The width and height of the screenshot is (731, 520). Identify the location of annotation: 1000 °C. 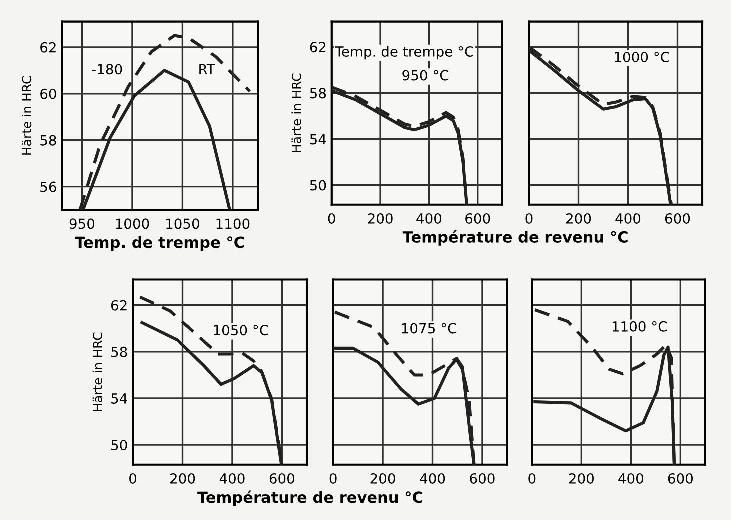
(642, 57).